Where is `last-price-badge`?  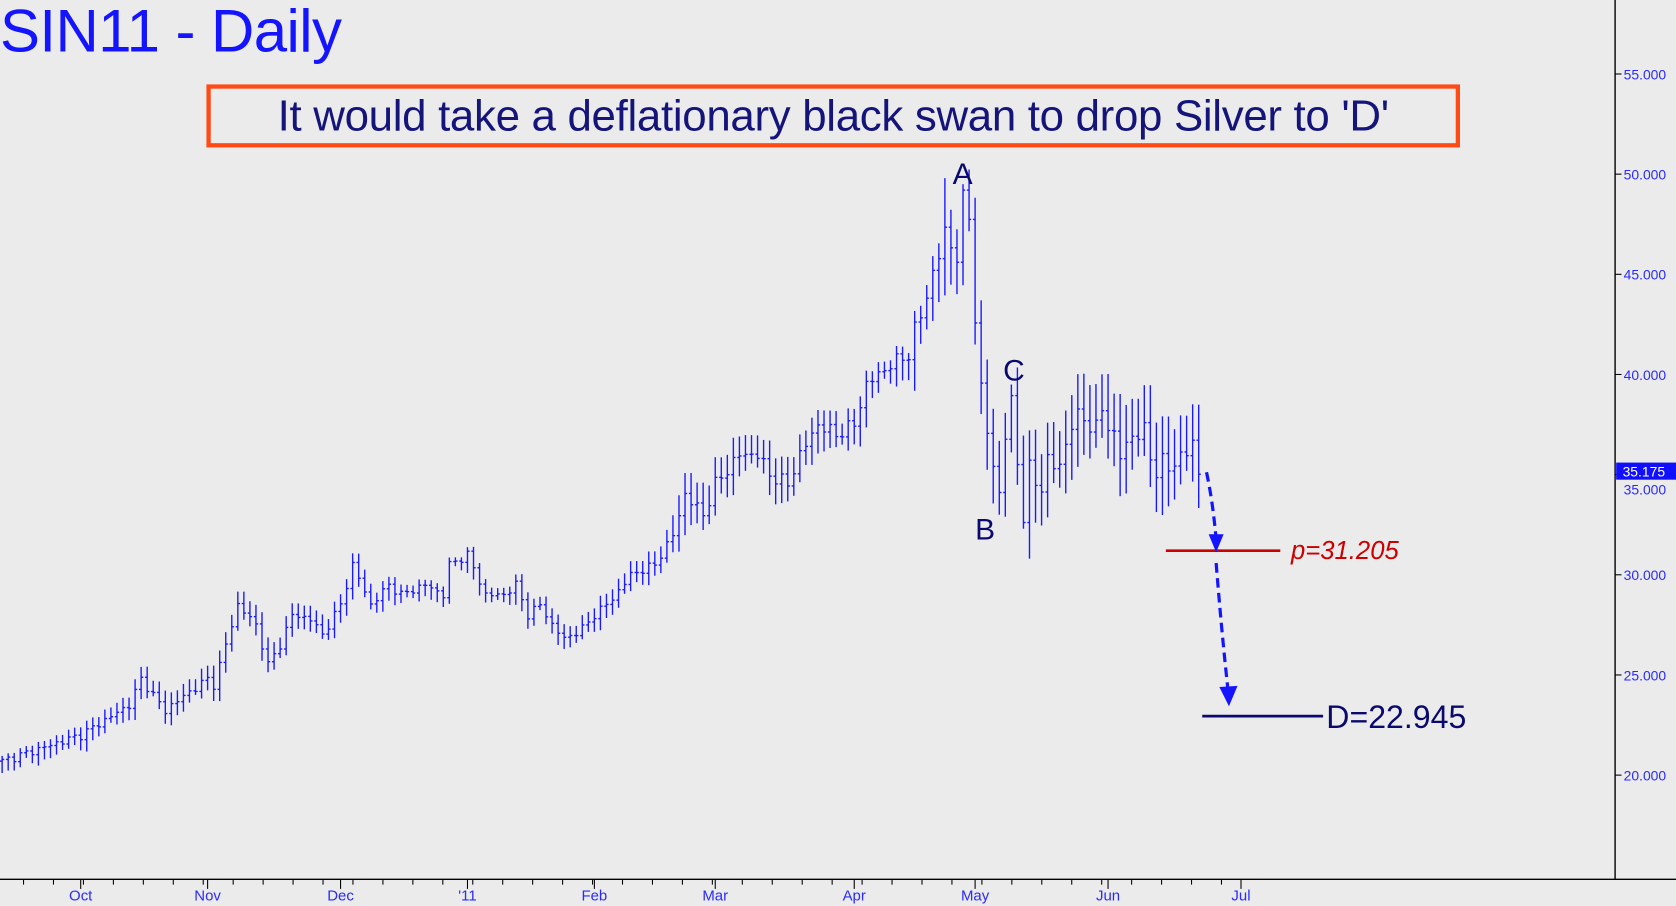 last-price-badge is located at coordinates (1646, 471).